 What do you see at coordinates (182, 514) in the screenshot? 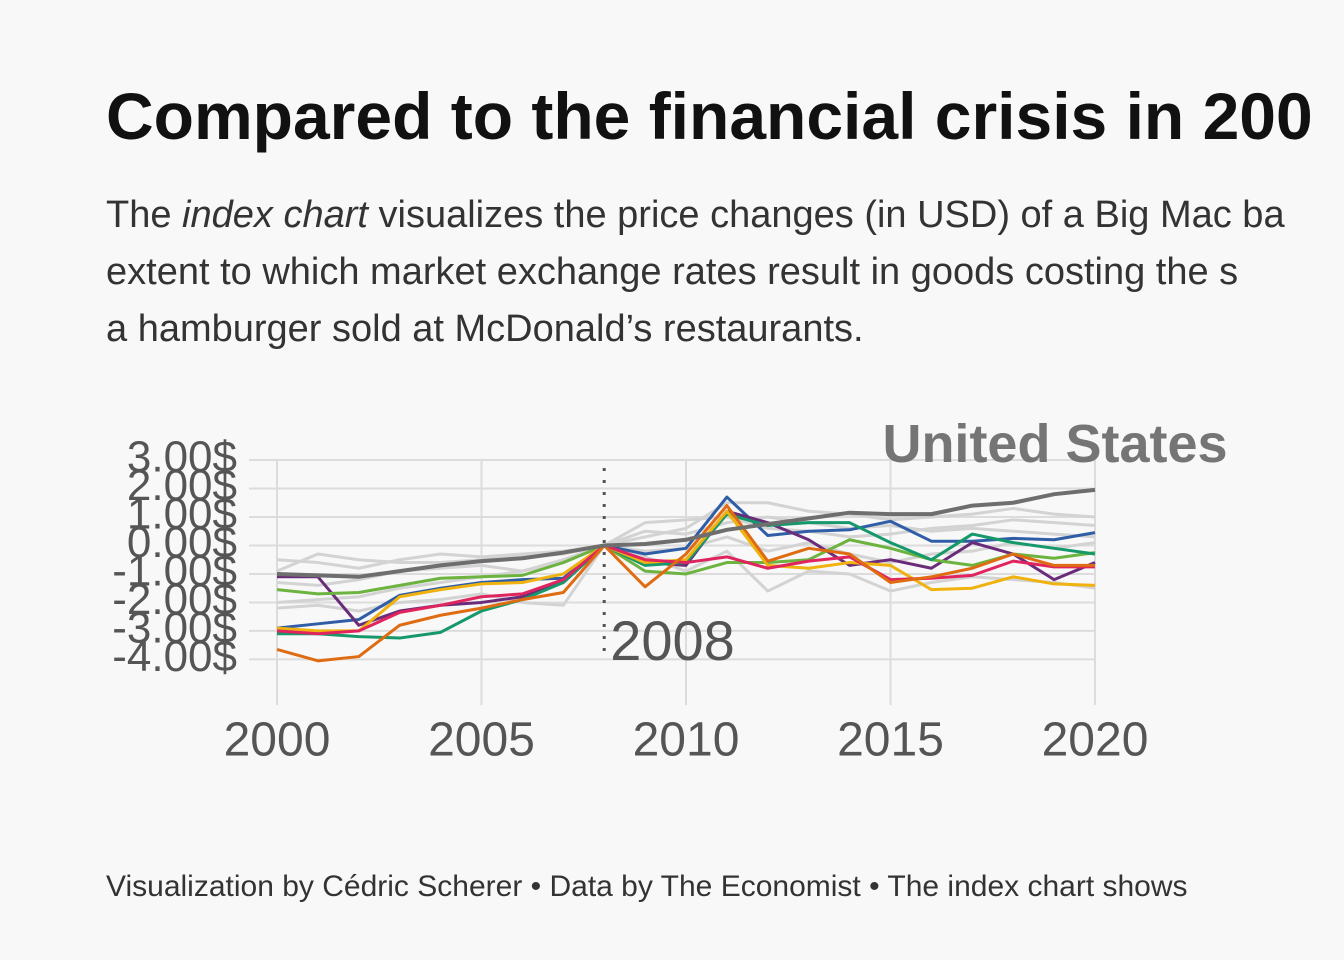
I see `y-tick-label: 1.00$` at bounding box center [182, 514].